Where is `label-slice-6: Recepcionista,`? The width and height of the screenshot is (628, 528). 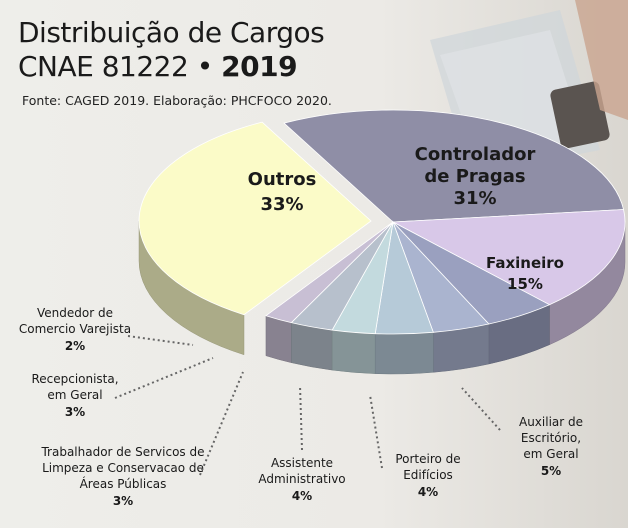 label-slice-6: Recepcionista, is located at coordinates (74, 379).